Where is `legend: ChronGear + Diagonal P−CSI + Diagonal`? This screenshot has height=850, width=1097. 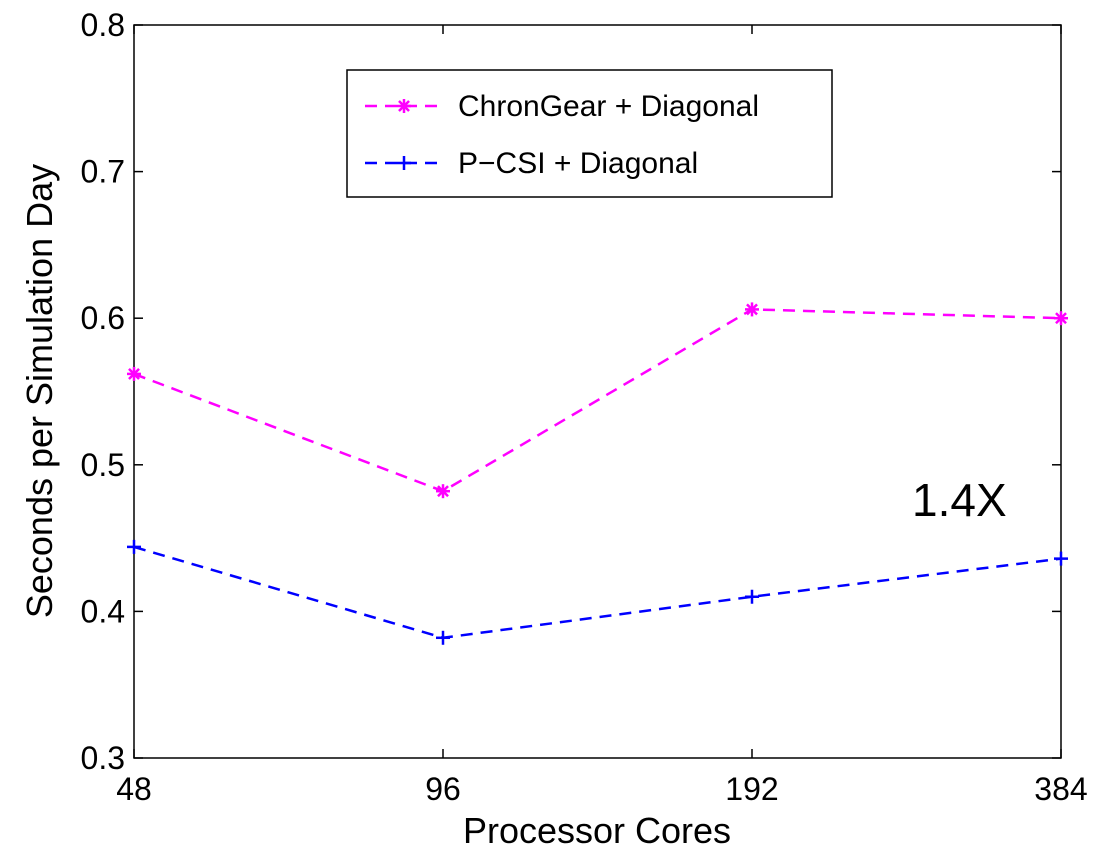 legend: ChronGear + Diagonal P−CSI + Diagonal is located at coordinates (589, 133).